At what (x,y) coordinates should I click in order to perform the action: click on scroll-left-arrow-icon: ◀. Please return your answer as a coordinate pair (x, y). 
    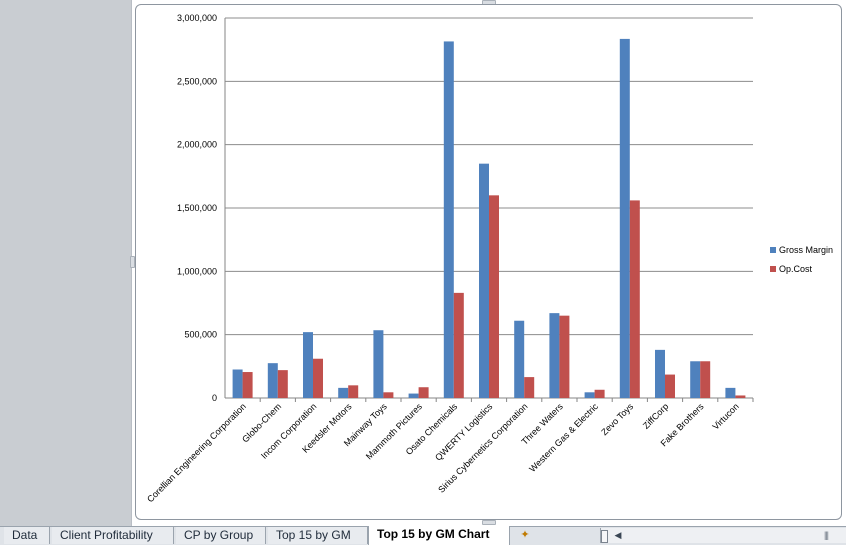
    Looking at the image, I should click on (618, 535).